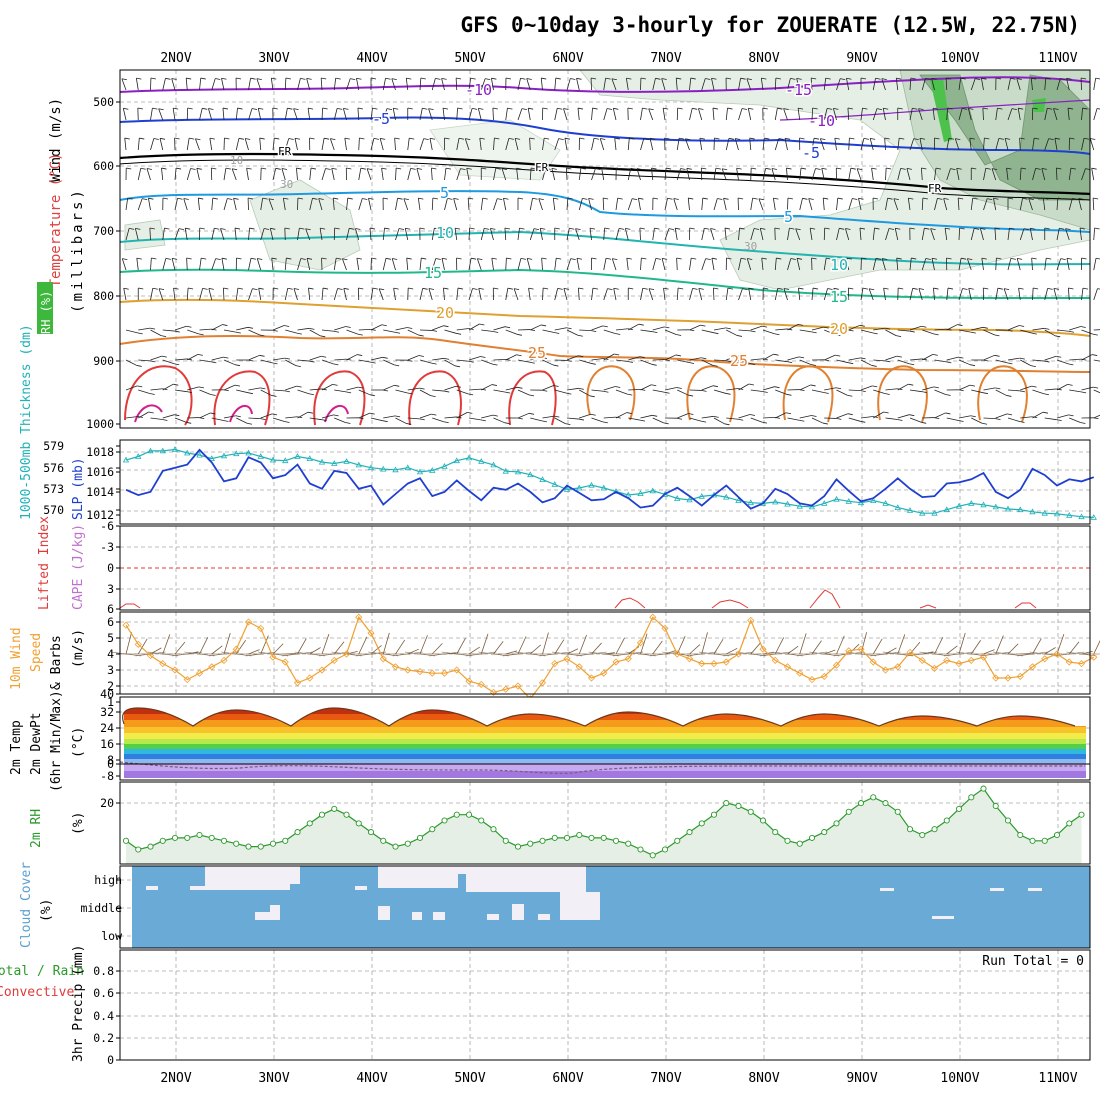 This screenshot has height=1104, width=1100. I want to click on temp-band, so click(605, 730).